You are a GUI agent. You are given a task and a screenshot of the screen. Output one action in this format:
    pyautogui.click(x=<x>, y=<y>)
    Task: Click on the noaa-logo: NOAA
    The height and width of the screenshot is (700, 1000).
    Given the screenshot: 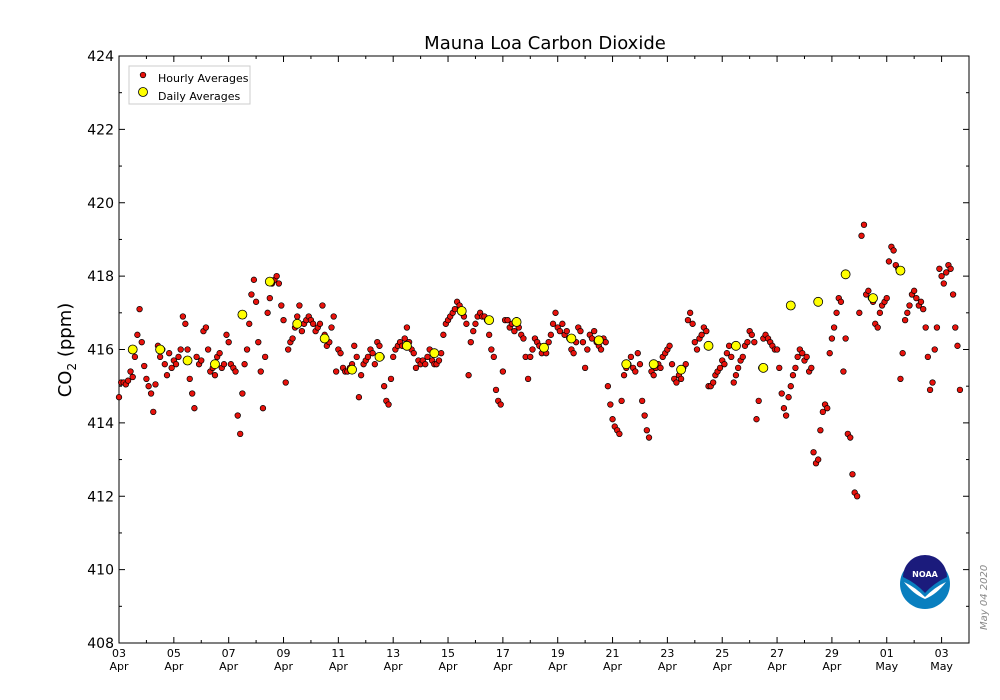 What is the action you would take?
    pyautogui.click(x=925, y=582)
    